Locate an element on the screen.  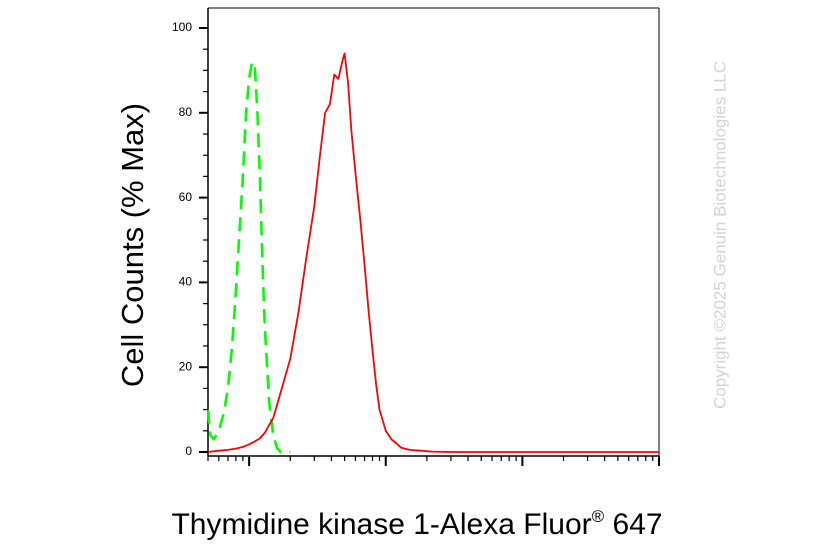
x-axis-label: Thymidine kinase 1-Alexa Fluor® 647 is located at coordinates (417, 524).